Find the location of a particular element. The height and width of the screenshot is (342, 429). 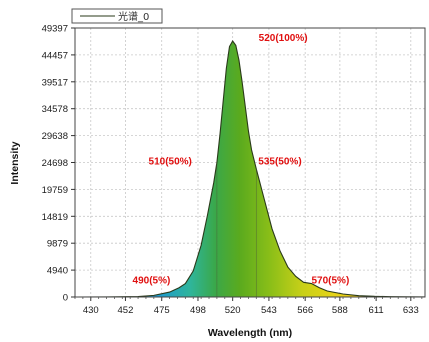

y-tick-label: 39517 is located at coordinates (55, 82).